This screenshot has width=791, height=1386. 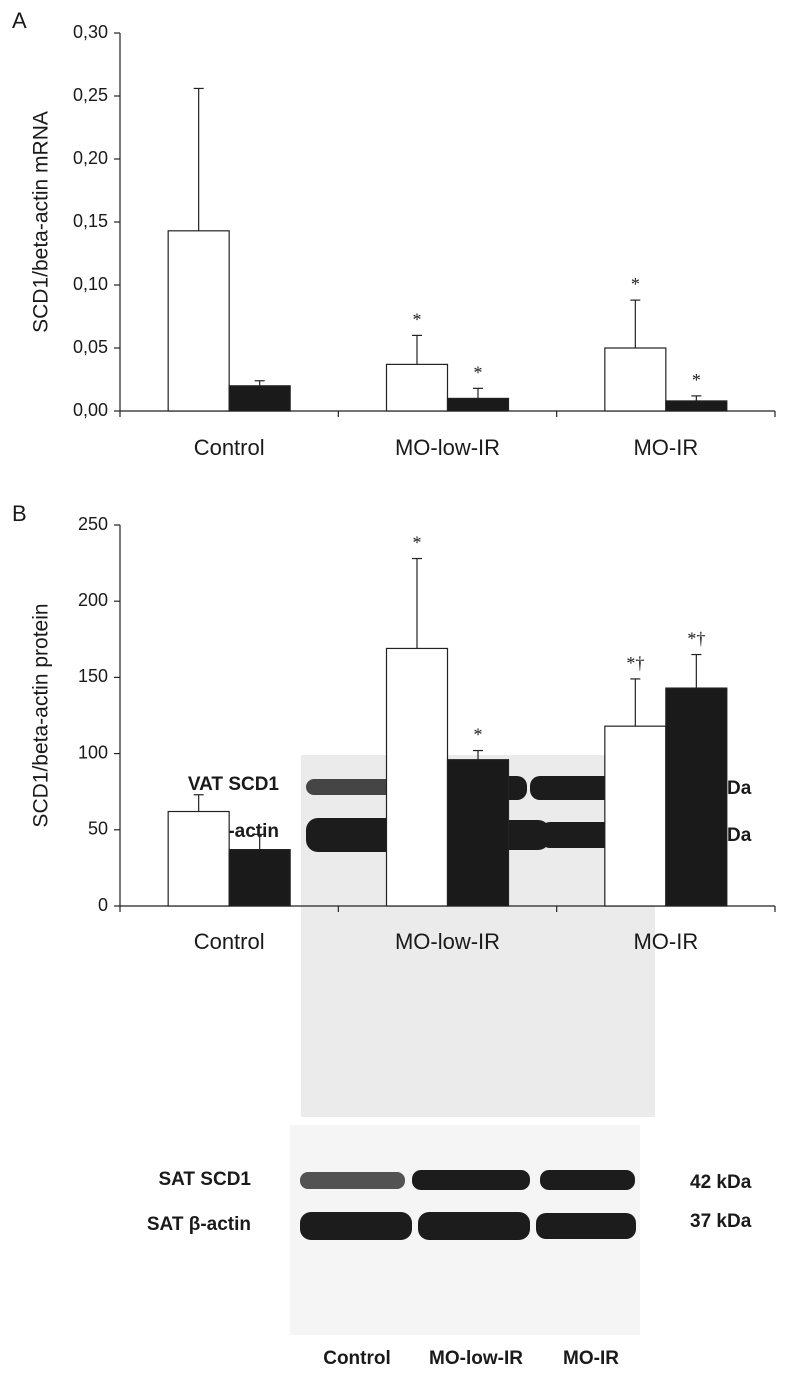 I want to click on y-tick-label: 0, so click(x=103, y=905).